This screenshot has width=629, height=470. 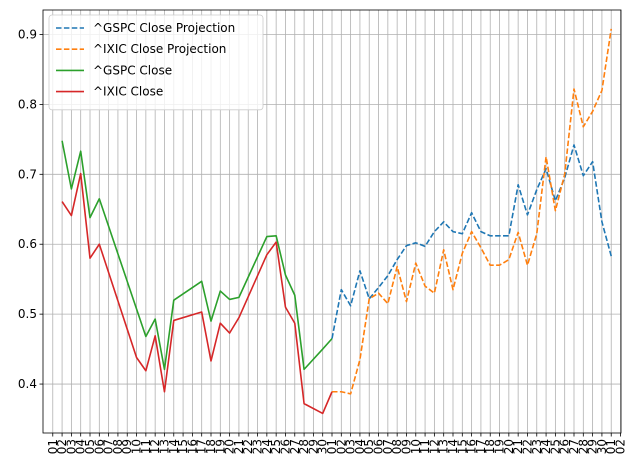 What do you see at coordinates (128, 92) in the screenshot?
I see `legend-label: ^IXIC Close` at bounding box center [128, 92].